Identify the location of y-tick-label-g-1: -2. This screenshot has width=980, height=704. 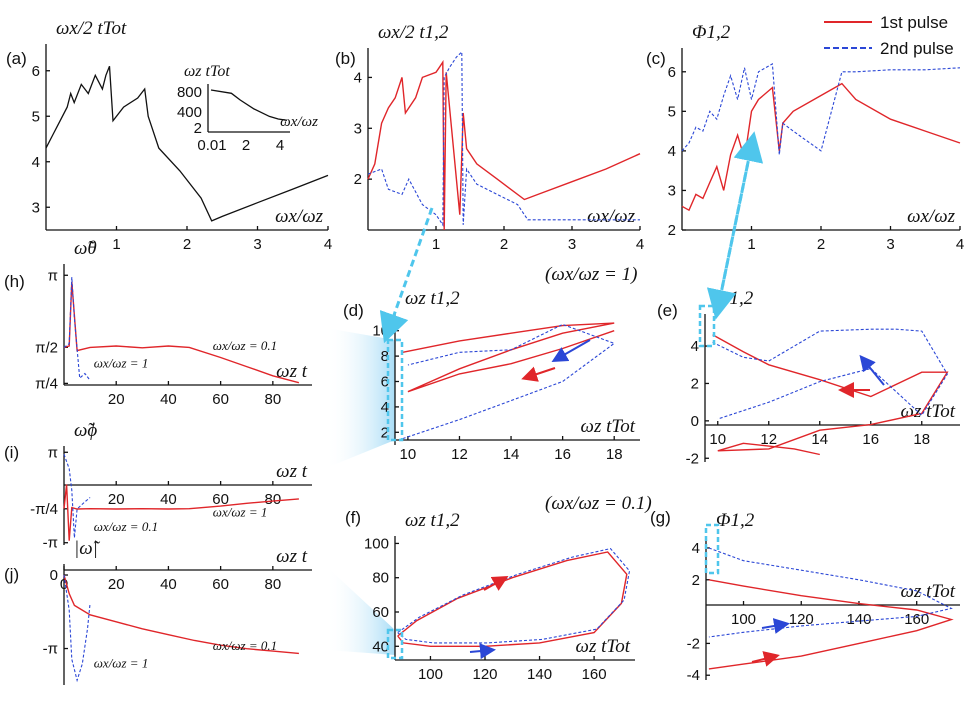
(693, 643).